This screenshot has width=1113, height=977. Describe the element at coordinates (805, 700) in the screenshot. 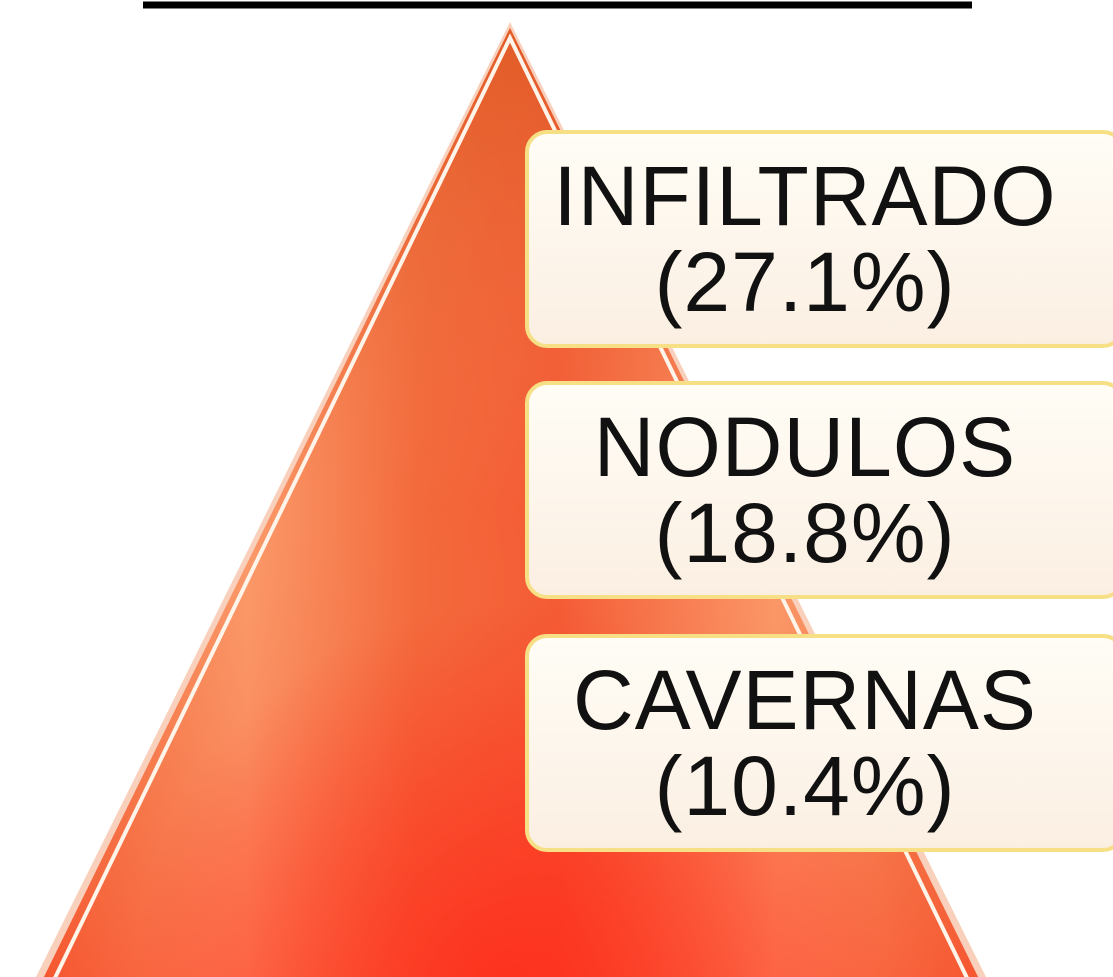

I see `item-label: CAVERNAS` at that location.